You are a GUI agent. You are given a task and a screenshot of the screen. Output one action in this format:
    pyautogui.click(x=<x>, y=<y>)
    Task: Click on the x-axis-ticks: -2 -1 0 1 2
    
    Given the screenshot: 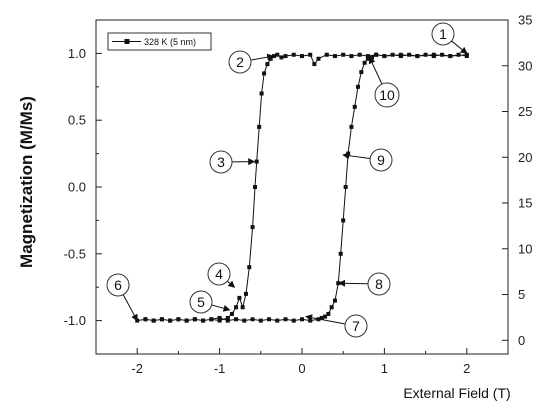 What is the action you would take?
    pyautogui.click(x=302, y=362)
    